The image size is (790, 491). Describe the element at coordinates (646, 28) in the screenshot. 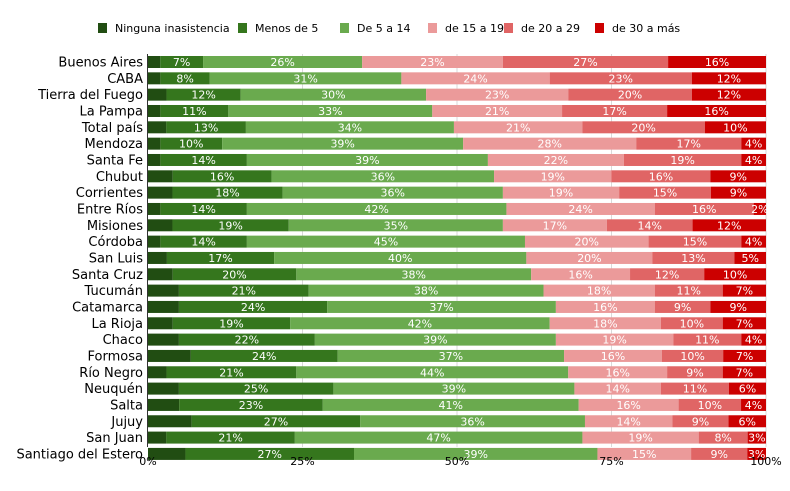

I see `legend-label: de 30 a más` at that location.